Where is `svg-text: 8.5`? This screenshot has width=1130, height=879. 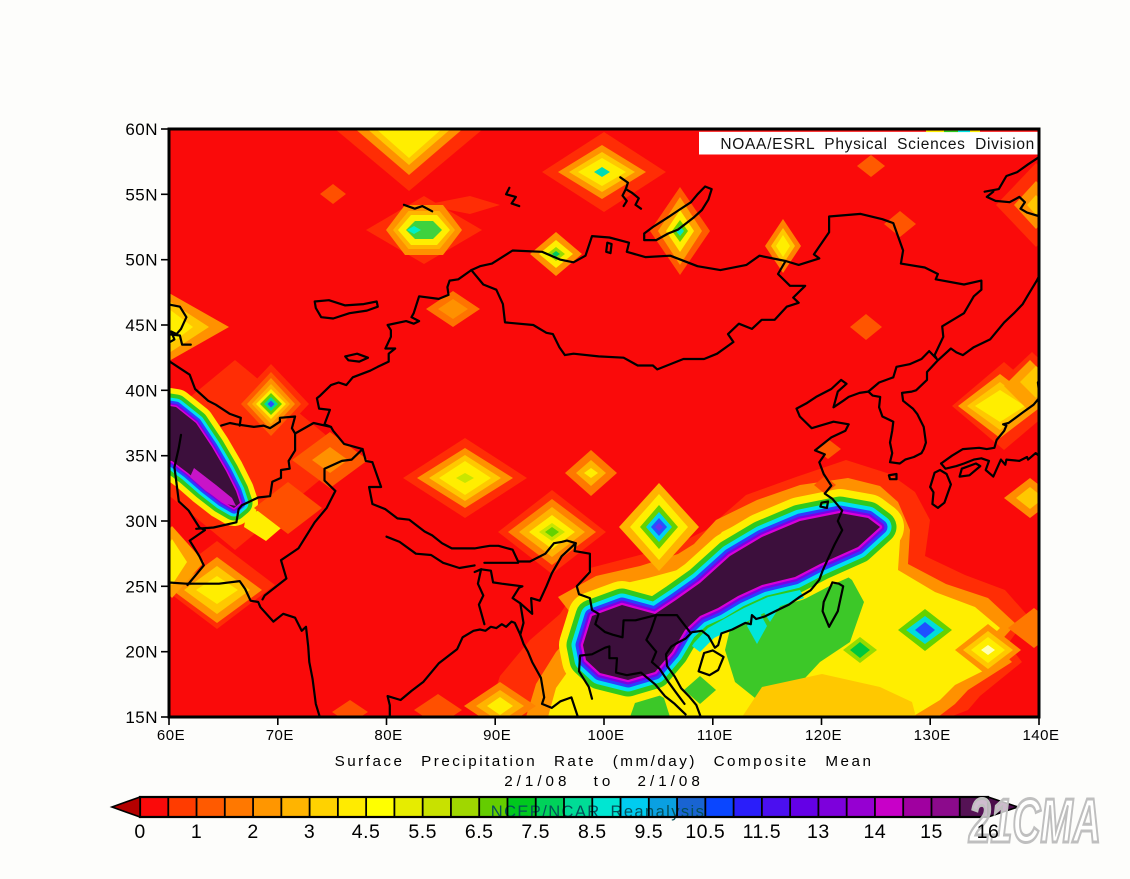 svg-text: 8.5 is located at coordinates (592, 832).